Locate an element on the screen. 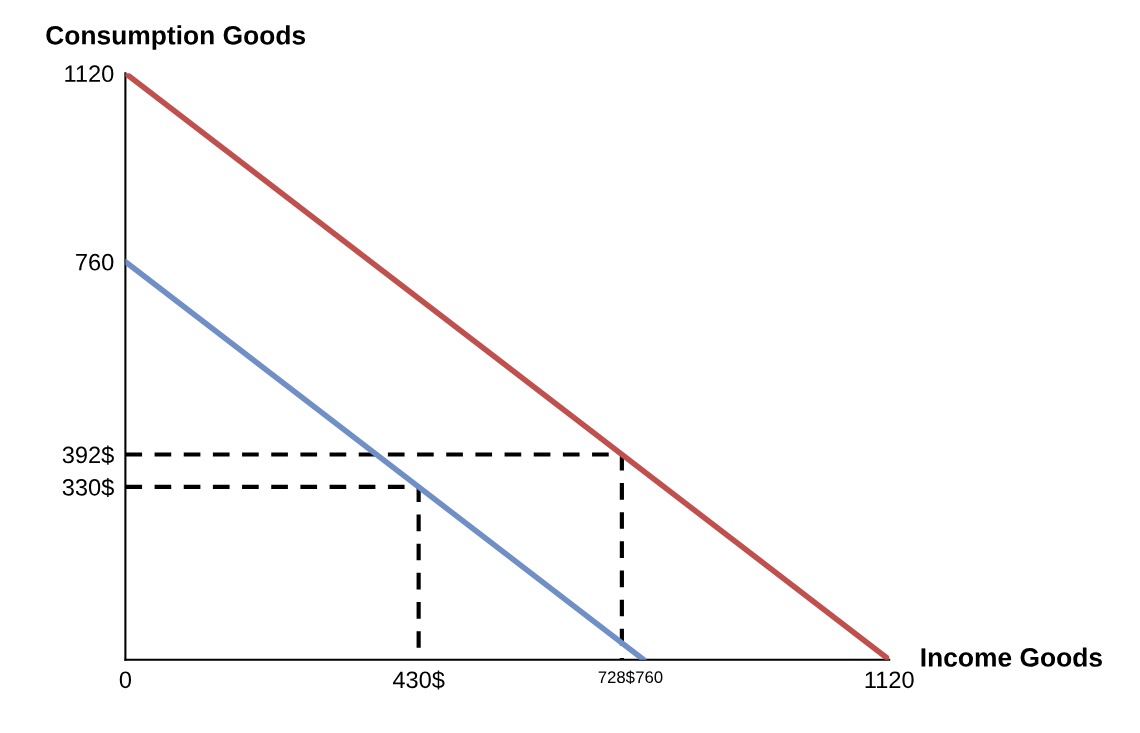  y-tick-label: 392$ is located at coordinates (88, 455).